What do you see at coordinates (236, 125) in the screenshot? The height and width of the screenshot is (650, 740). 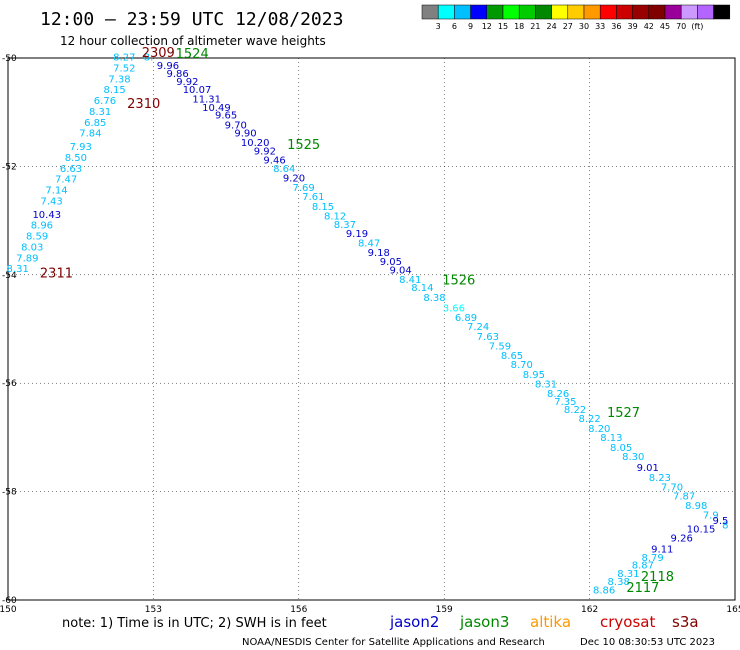 I see `wave-height-point: 9.70` at bounding box center [236, 125].